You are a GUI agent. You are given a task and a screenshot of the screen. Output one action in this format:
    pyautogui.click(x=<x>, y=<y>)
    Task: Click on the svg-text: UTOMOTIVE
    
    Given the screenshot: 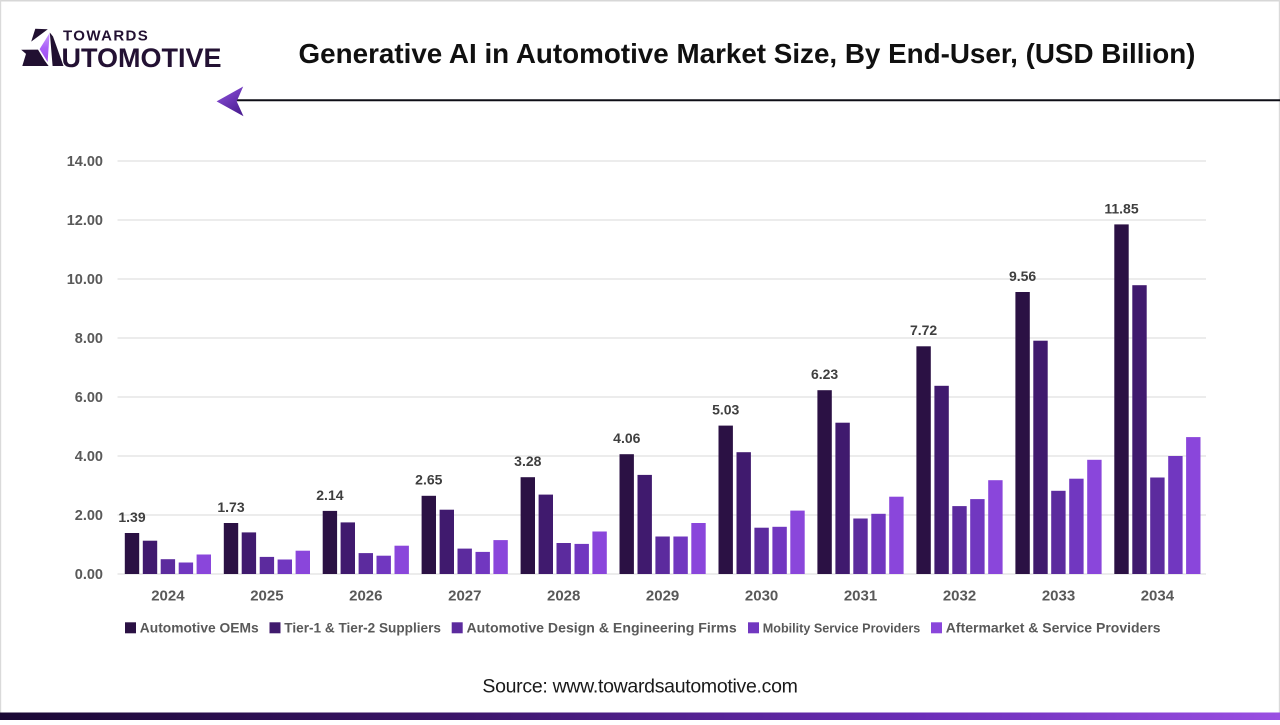 What is the action you would take?
    pyautogui.click(x=142, y=58)
    